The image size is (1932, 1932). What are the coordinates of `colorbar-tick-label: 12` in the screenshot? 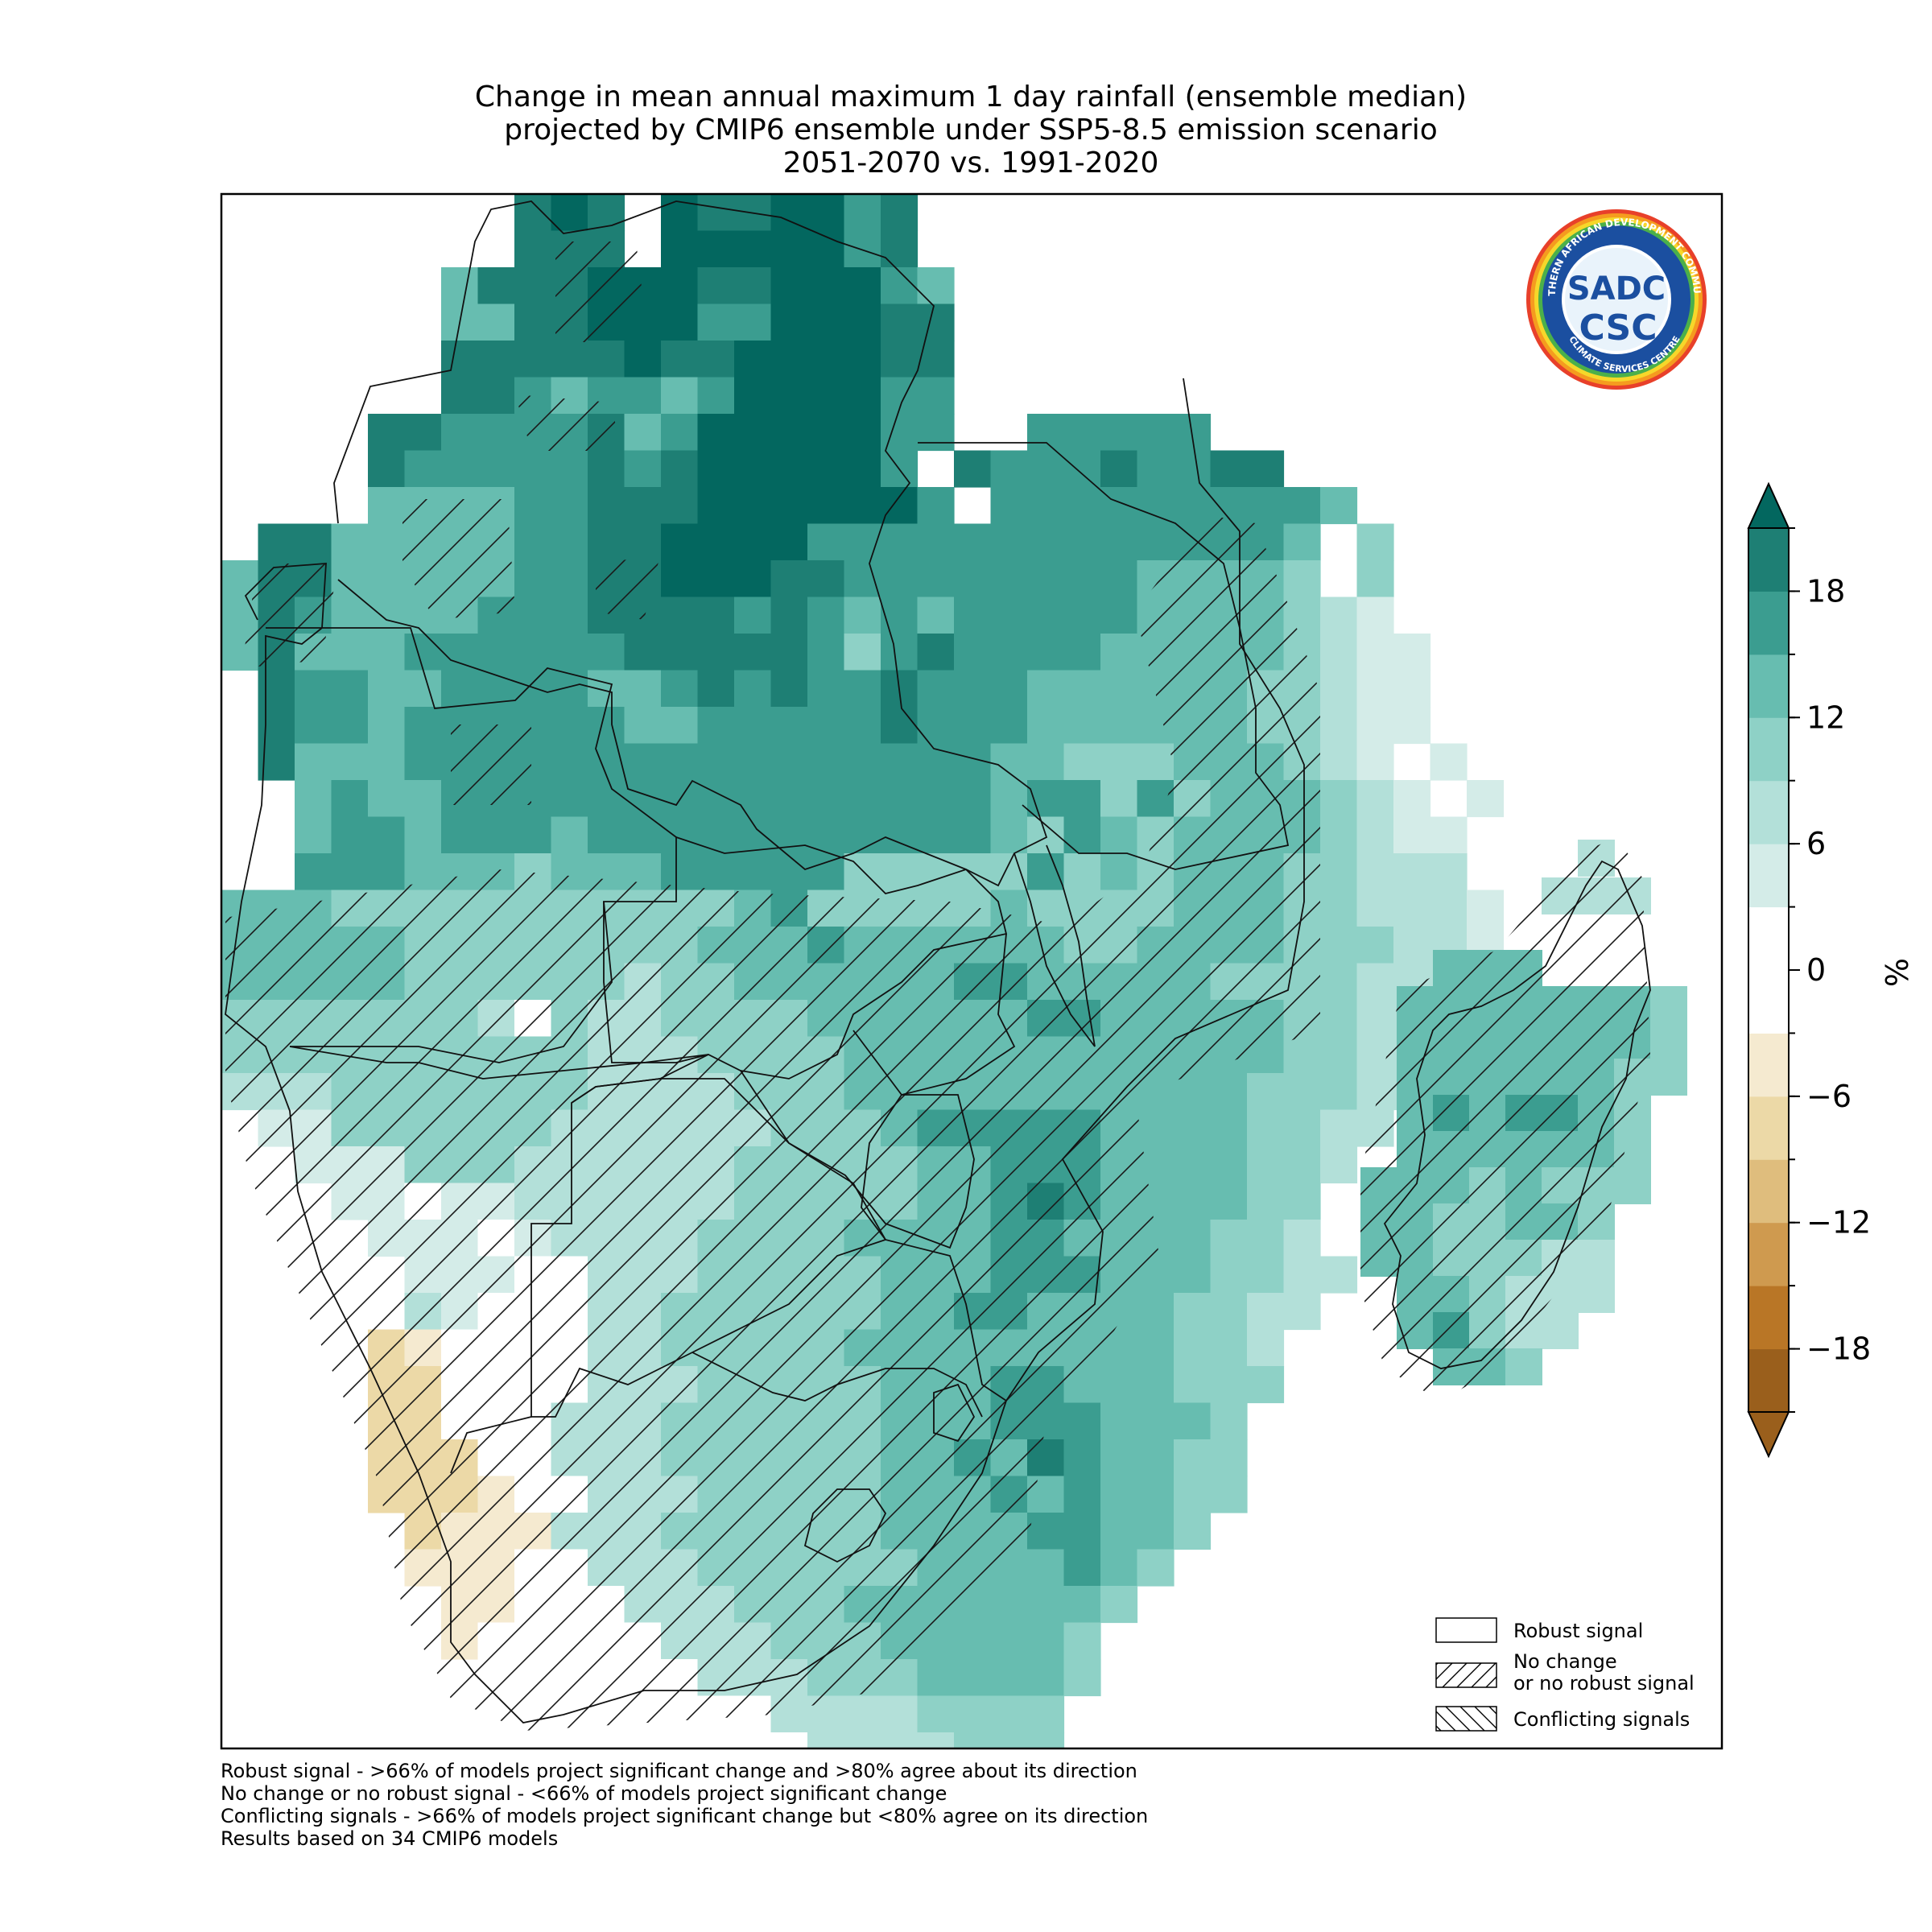 It's located at (1825, 717).